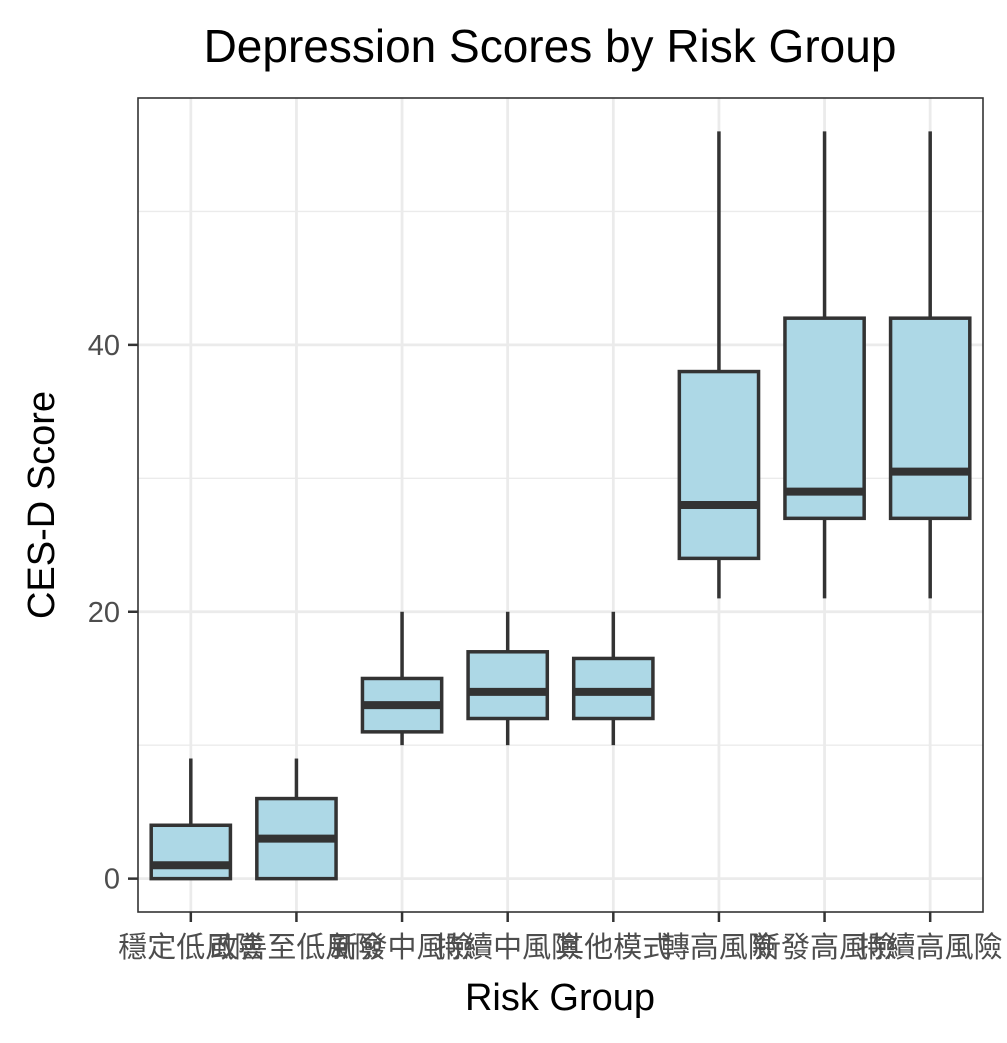 The height and width of the screenshot is (1043, 1007). I want to click on x-tick-label: 其他模式, so click(613, 947).